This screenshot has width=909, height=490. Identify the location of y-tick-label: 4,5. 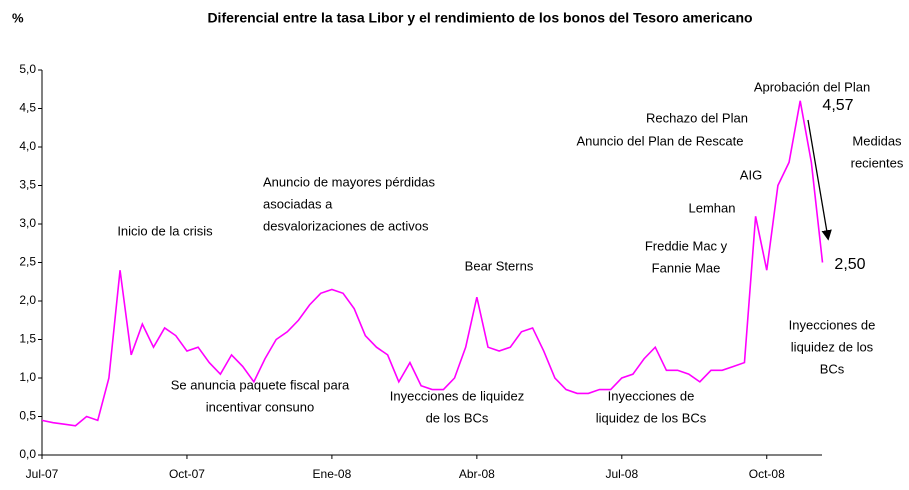
(27, 108).